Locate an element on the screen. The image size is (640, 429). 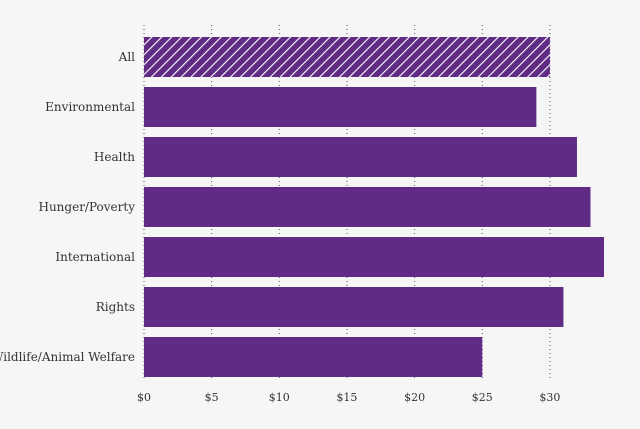
x-tick-label: $10 is located at coordinates (279, 397).